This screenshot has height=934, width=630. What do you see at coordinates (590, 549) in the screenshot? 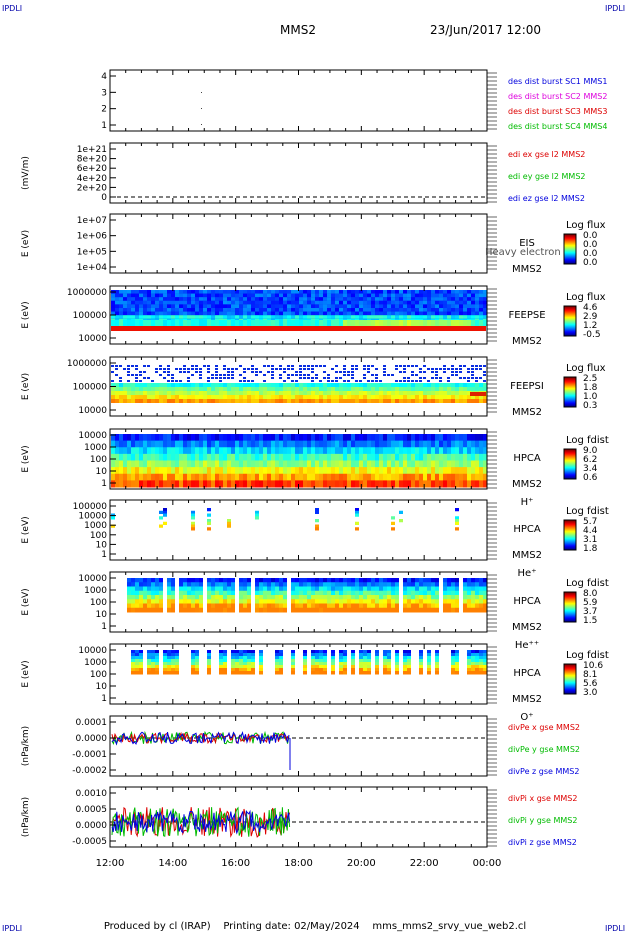
I see `colorbar-tick-label: 1.8` at bounding box center [590, 549].